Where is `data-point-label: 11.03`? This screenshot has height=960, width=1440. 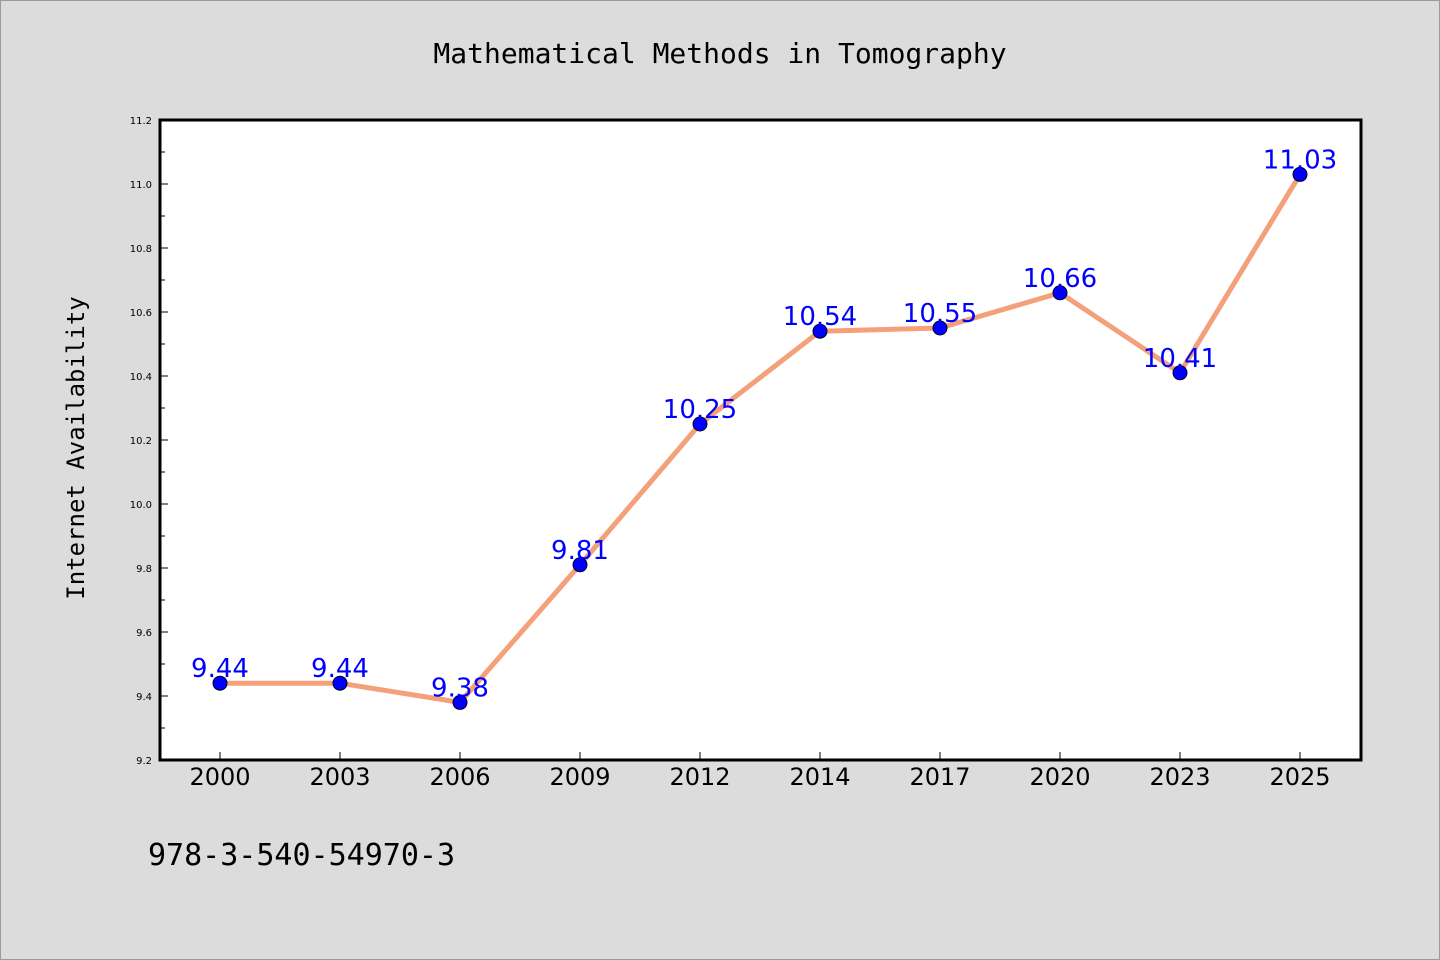
data-point-label: 11.03 is located at coordinates (1300, 160).